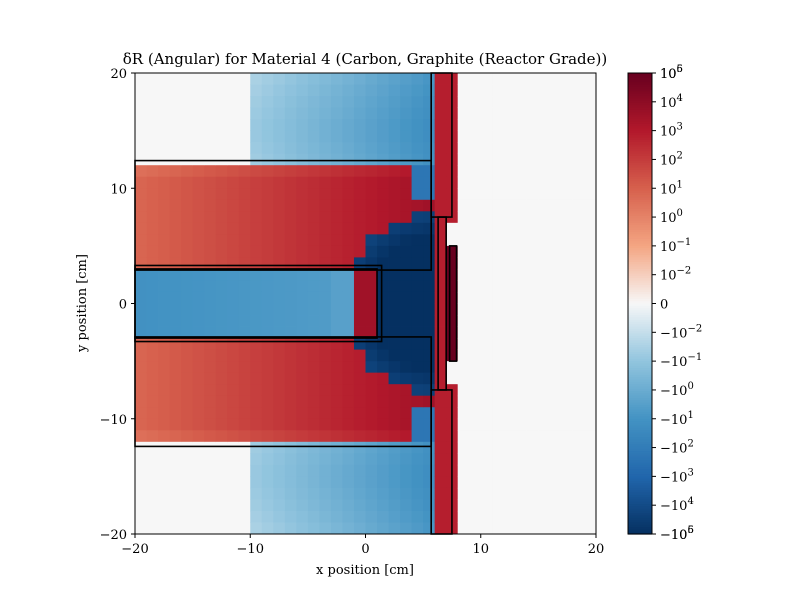  What do you see at coordinates (134, 549) in the screenshot?
I see `x-tick-label: −20` at bounding box center [134, 549].